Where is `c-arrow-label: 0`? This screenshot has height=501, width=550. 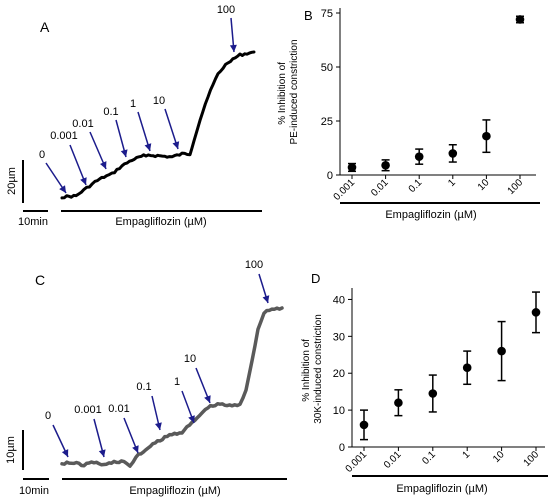 c-arrow-label: 0 is located at coordinates (48, 416).